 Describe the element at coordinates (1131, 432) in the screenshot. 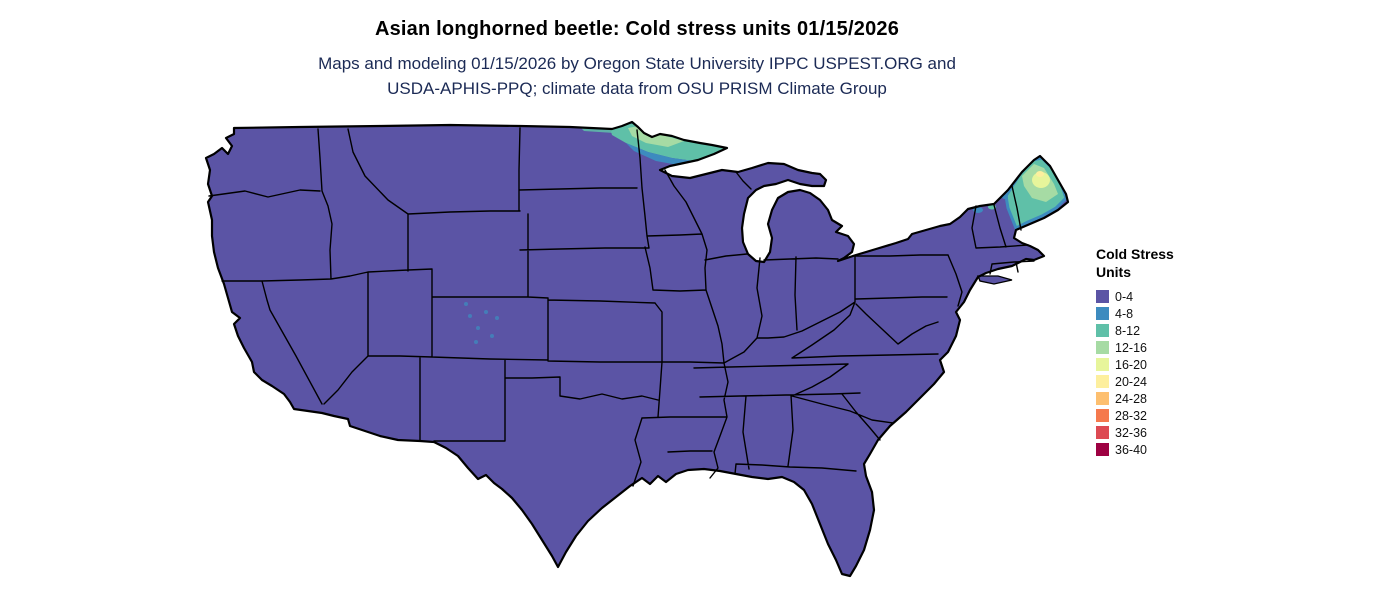

I see `legend-label: 32-36` at that location.